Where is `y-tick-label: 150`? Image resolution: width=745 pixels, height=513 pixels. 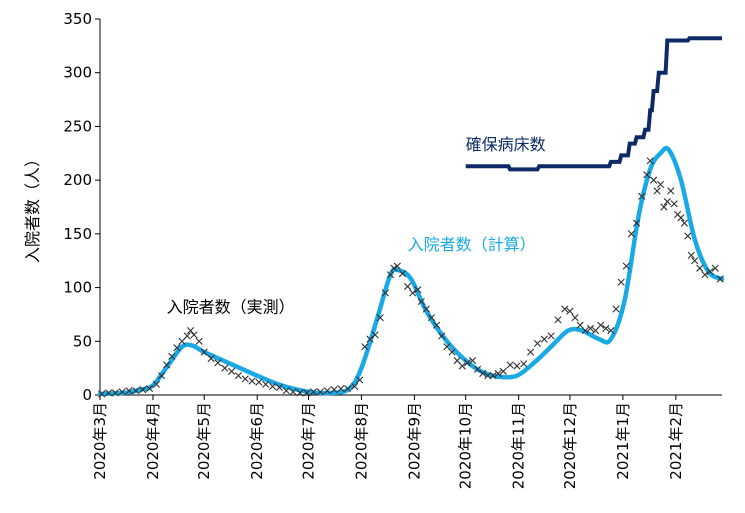 y-tick-label: 150 is located at coordinates (77, 234).